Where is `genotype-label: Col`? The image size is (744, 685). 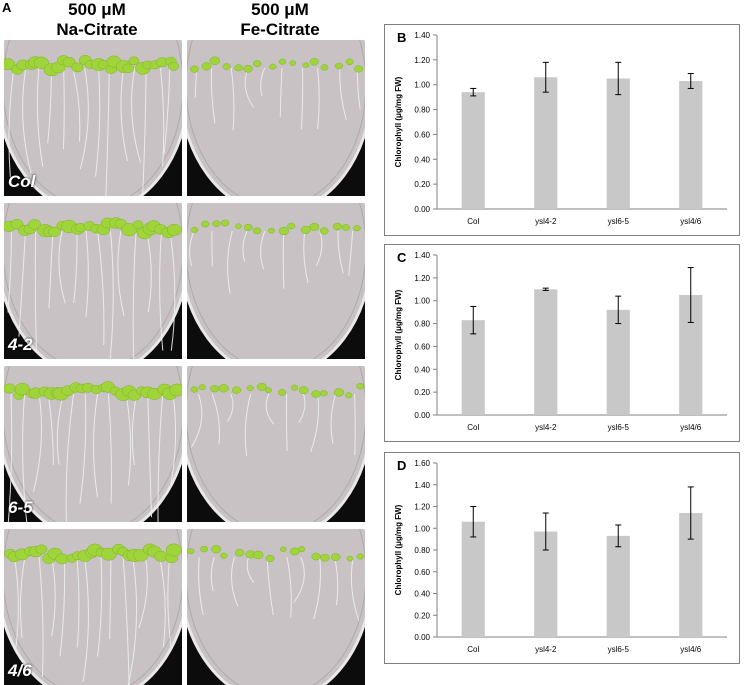
genotype-label: Col is located at coordinates (22, 181).